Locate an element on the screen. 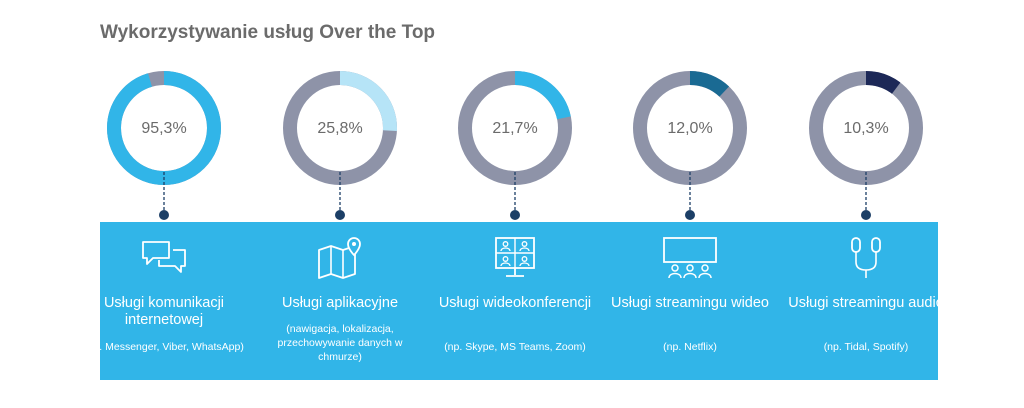  percent-label: 10,3% is located at coordinates (865, 128).